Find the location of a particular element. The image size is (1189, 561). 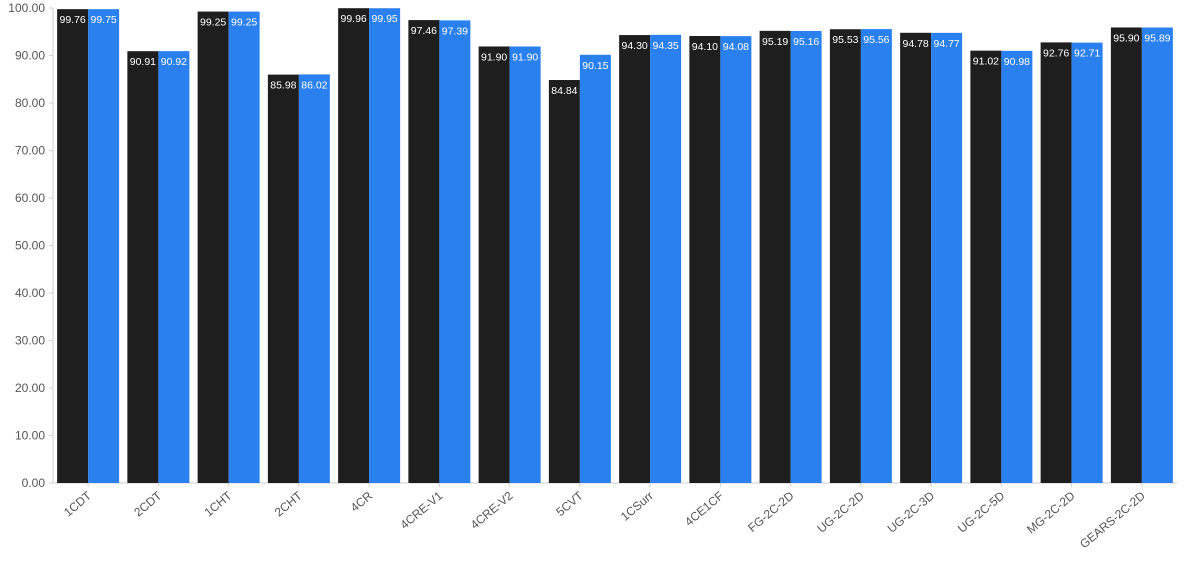

bar-value-label: 99.96 is located at coordinates (353, 19).